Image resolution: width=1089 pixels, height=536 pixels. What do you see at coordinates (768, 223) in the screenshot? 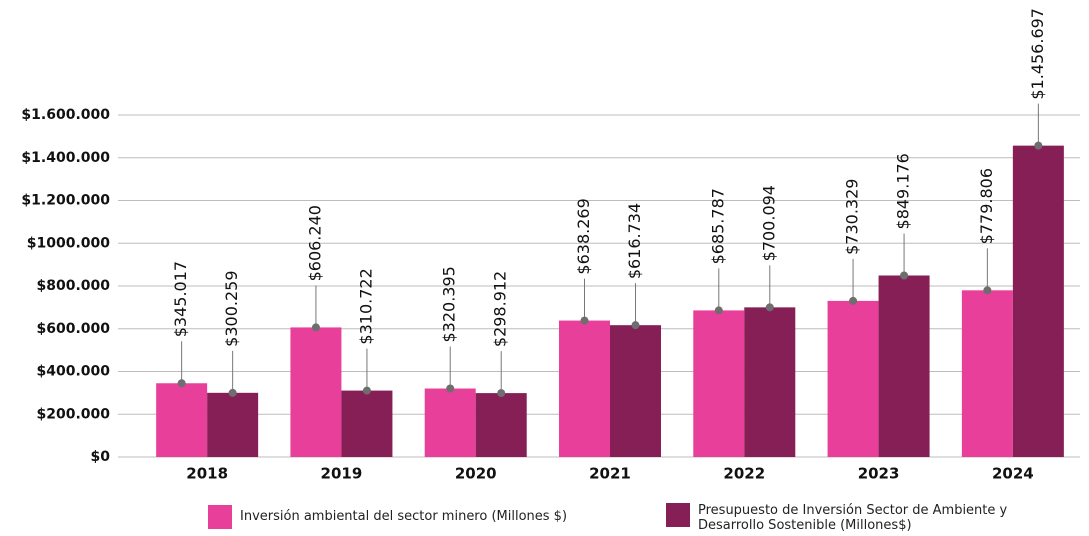
I see `value-label: $700.094` at bounding box center [768, 223].